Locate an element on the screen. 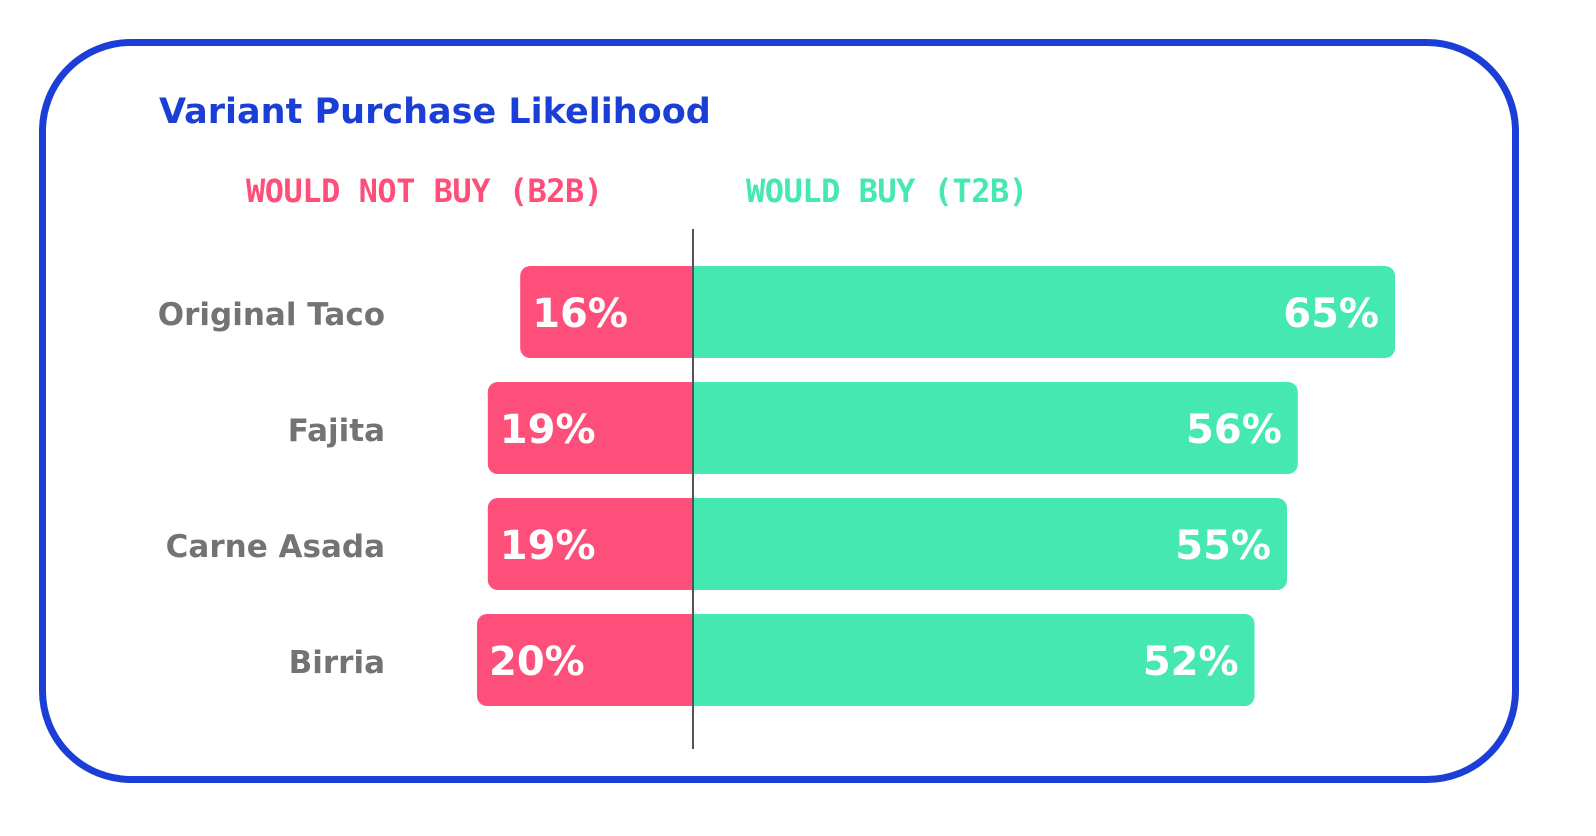 This screenshot has height=836, width=1596. value-label-would-not-buy: 20% is located at coordinates (537, 662).